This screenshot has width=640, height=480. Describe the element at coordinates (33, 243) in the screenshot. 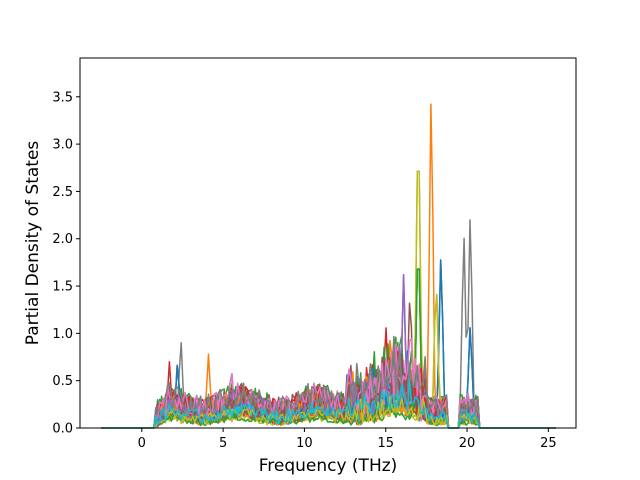

I see `y-axis-label: Partial Density of States` at that location.